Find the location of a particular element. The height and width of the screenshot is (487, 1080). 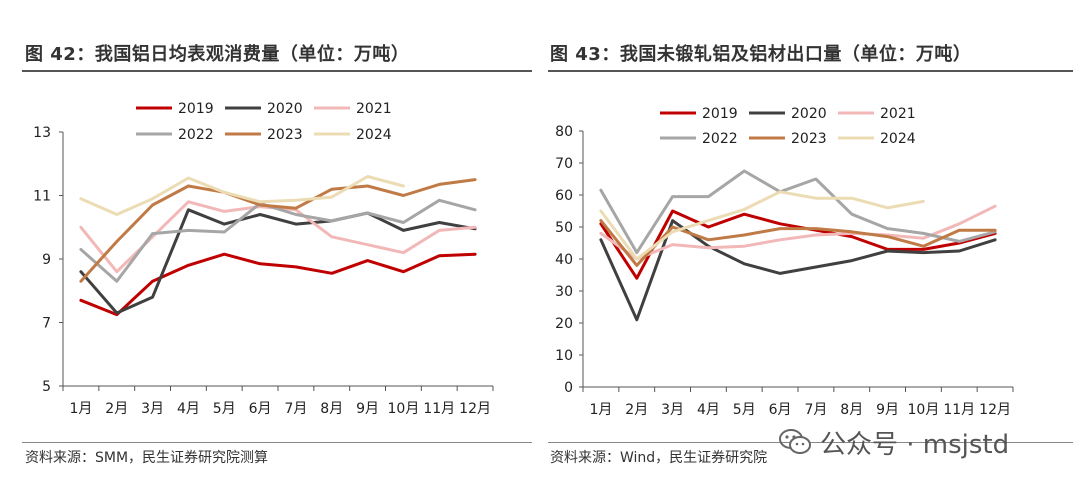

y-tick-label: 50 is located at coordinates (564, 228).